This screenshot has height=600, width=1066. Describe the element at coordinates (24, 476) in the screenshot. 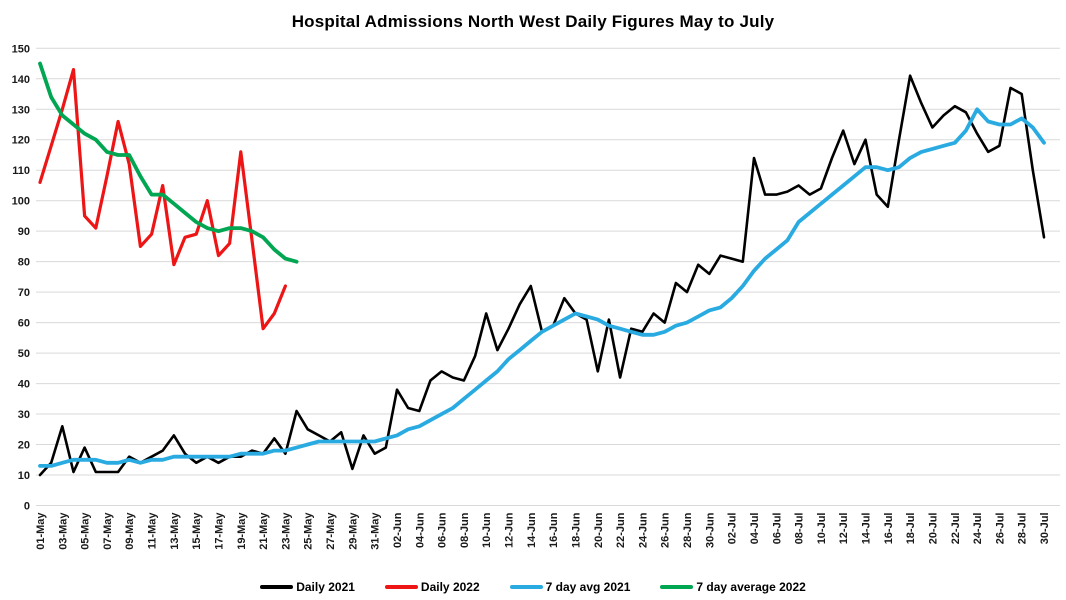

I see `y-tick-label: 10` at that location.